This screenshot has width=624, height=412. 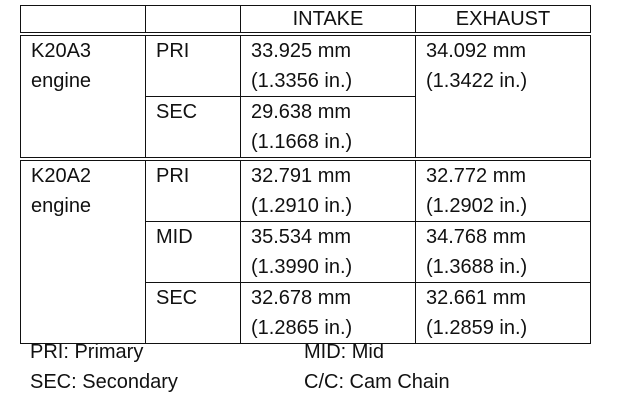 I want to click on header-cell: INTAKE, so click(x=328, y=20).